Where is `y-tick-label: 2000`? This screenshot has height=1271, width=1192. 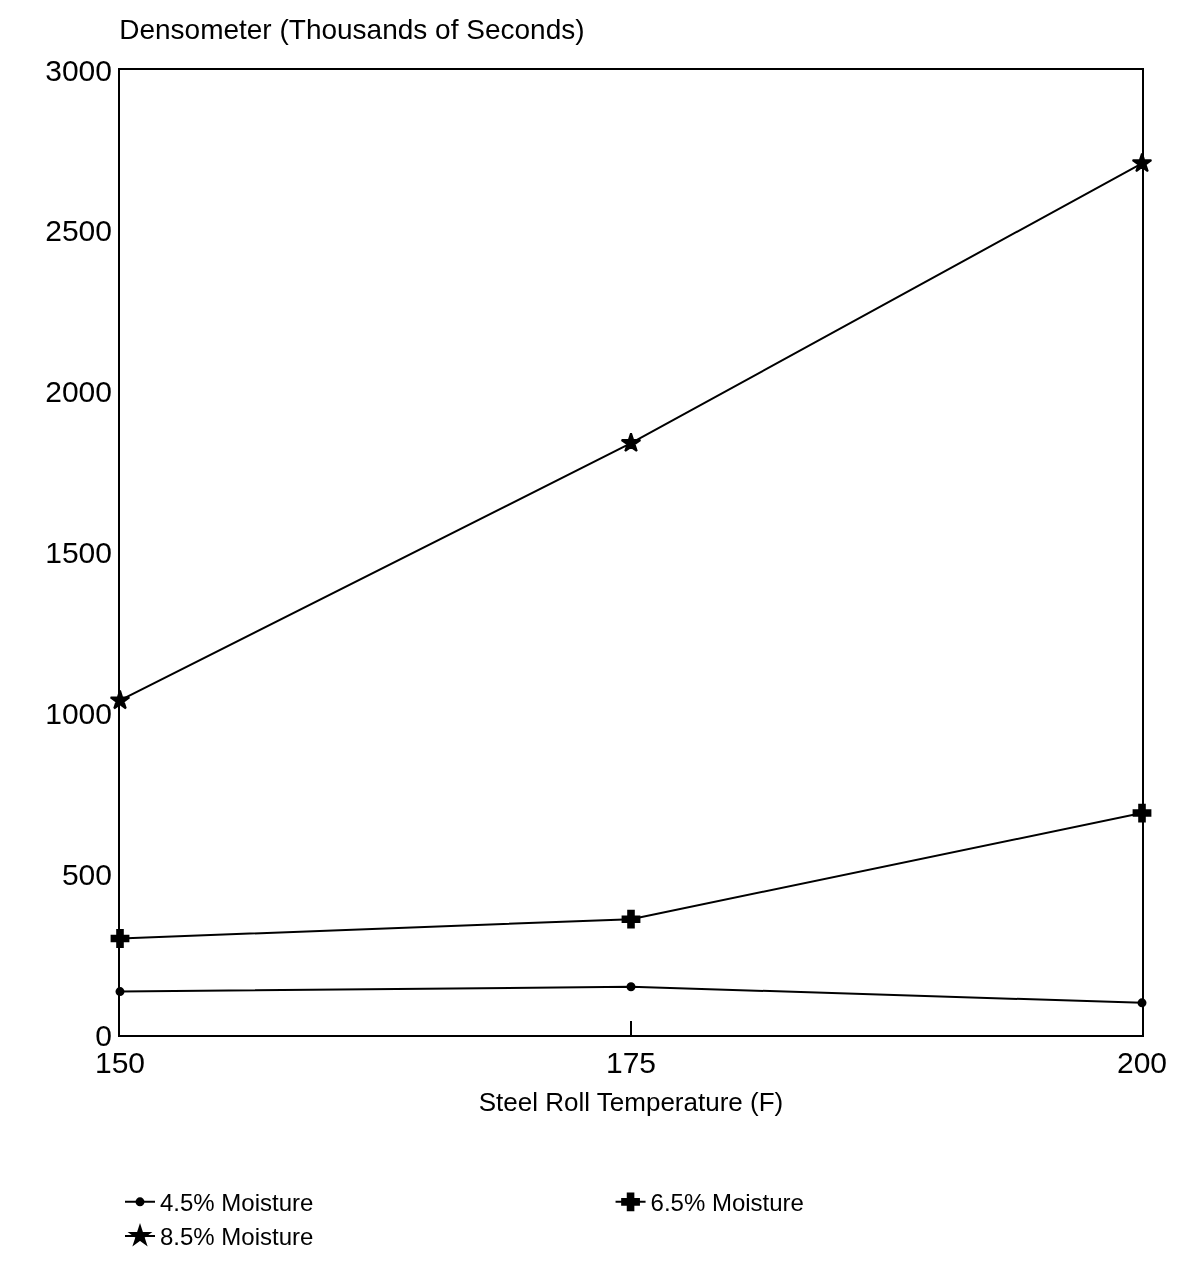
y-tick-label: 2000 is located at coordinates (78, 392).